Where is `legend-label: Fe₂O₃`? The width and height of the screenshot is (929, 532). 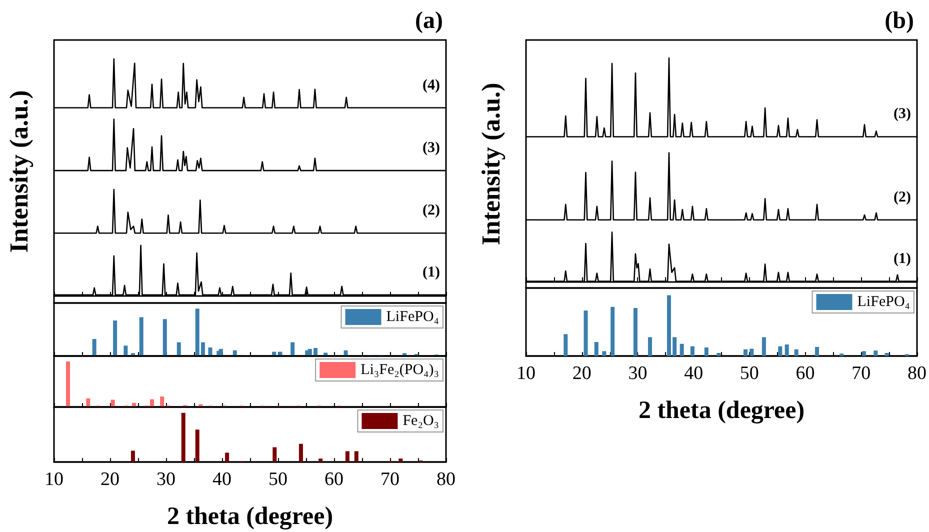 legend-label: Fe₂O₃ is located at coordinates (421, 421).